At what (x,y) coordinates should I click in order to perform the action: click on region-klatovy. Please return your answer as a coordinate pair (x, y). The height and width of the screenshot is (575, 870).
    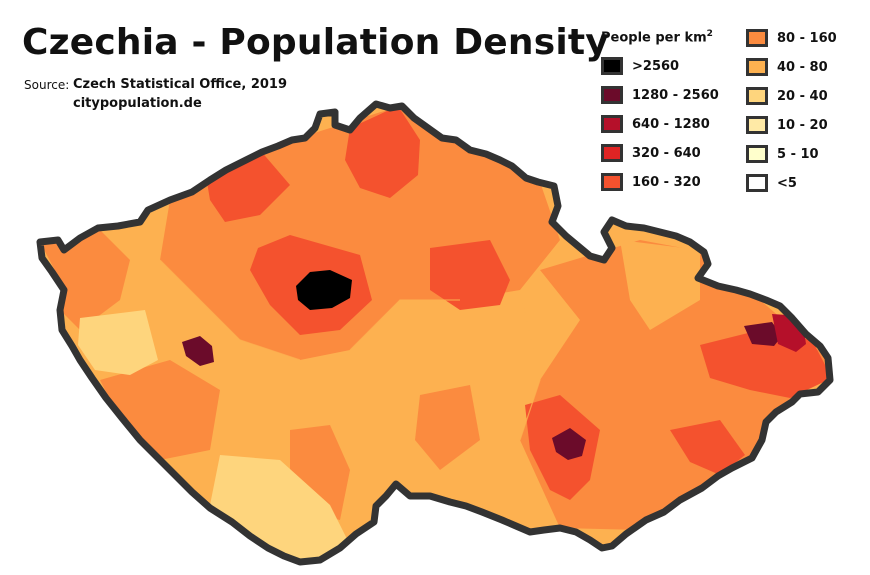
    Looking at the image, I should click on (160, 410).